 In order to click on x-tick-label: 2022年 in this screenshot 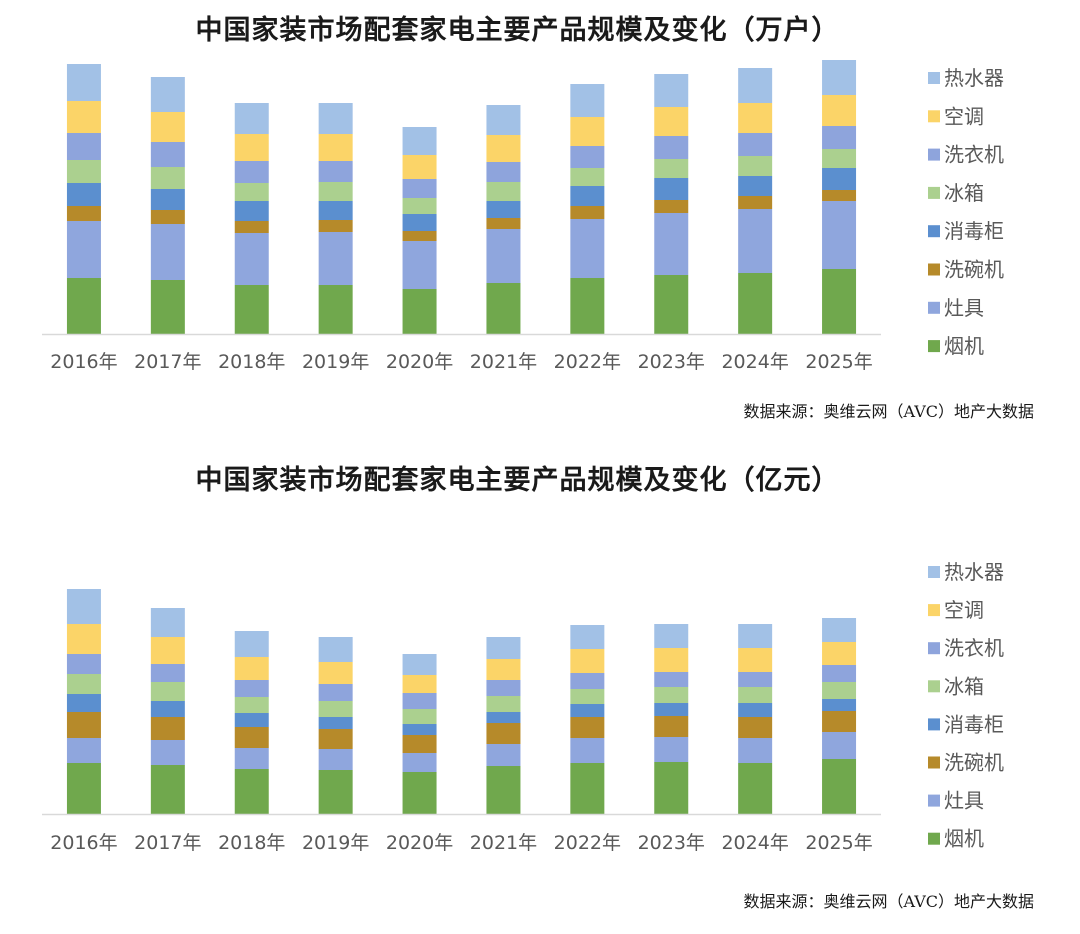, I will do `click(587, 362)`.